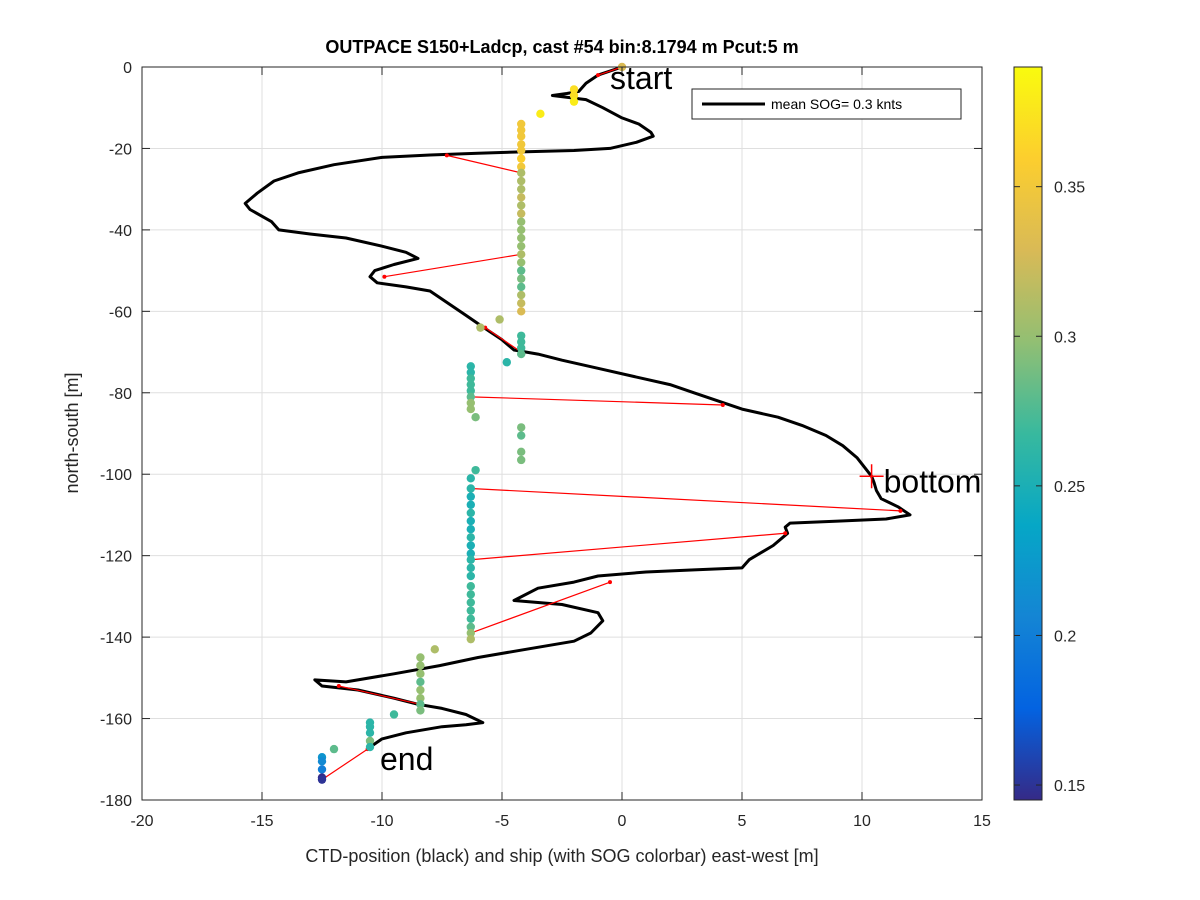 The width and height of the screenshot is (1200, 900). What do you see at coordinates (116, 475) in the screenshot?
I see `y-tick-label: -100` at bounding box center [116, 475].